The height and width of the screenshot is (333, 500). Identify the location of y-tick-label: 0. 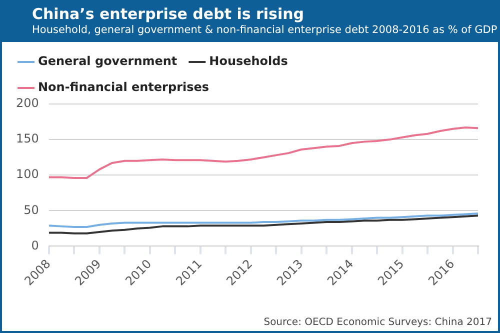
(35, 245).